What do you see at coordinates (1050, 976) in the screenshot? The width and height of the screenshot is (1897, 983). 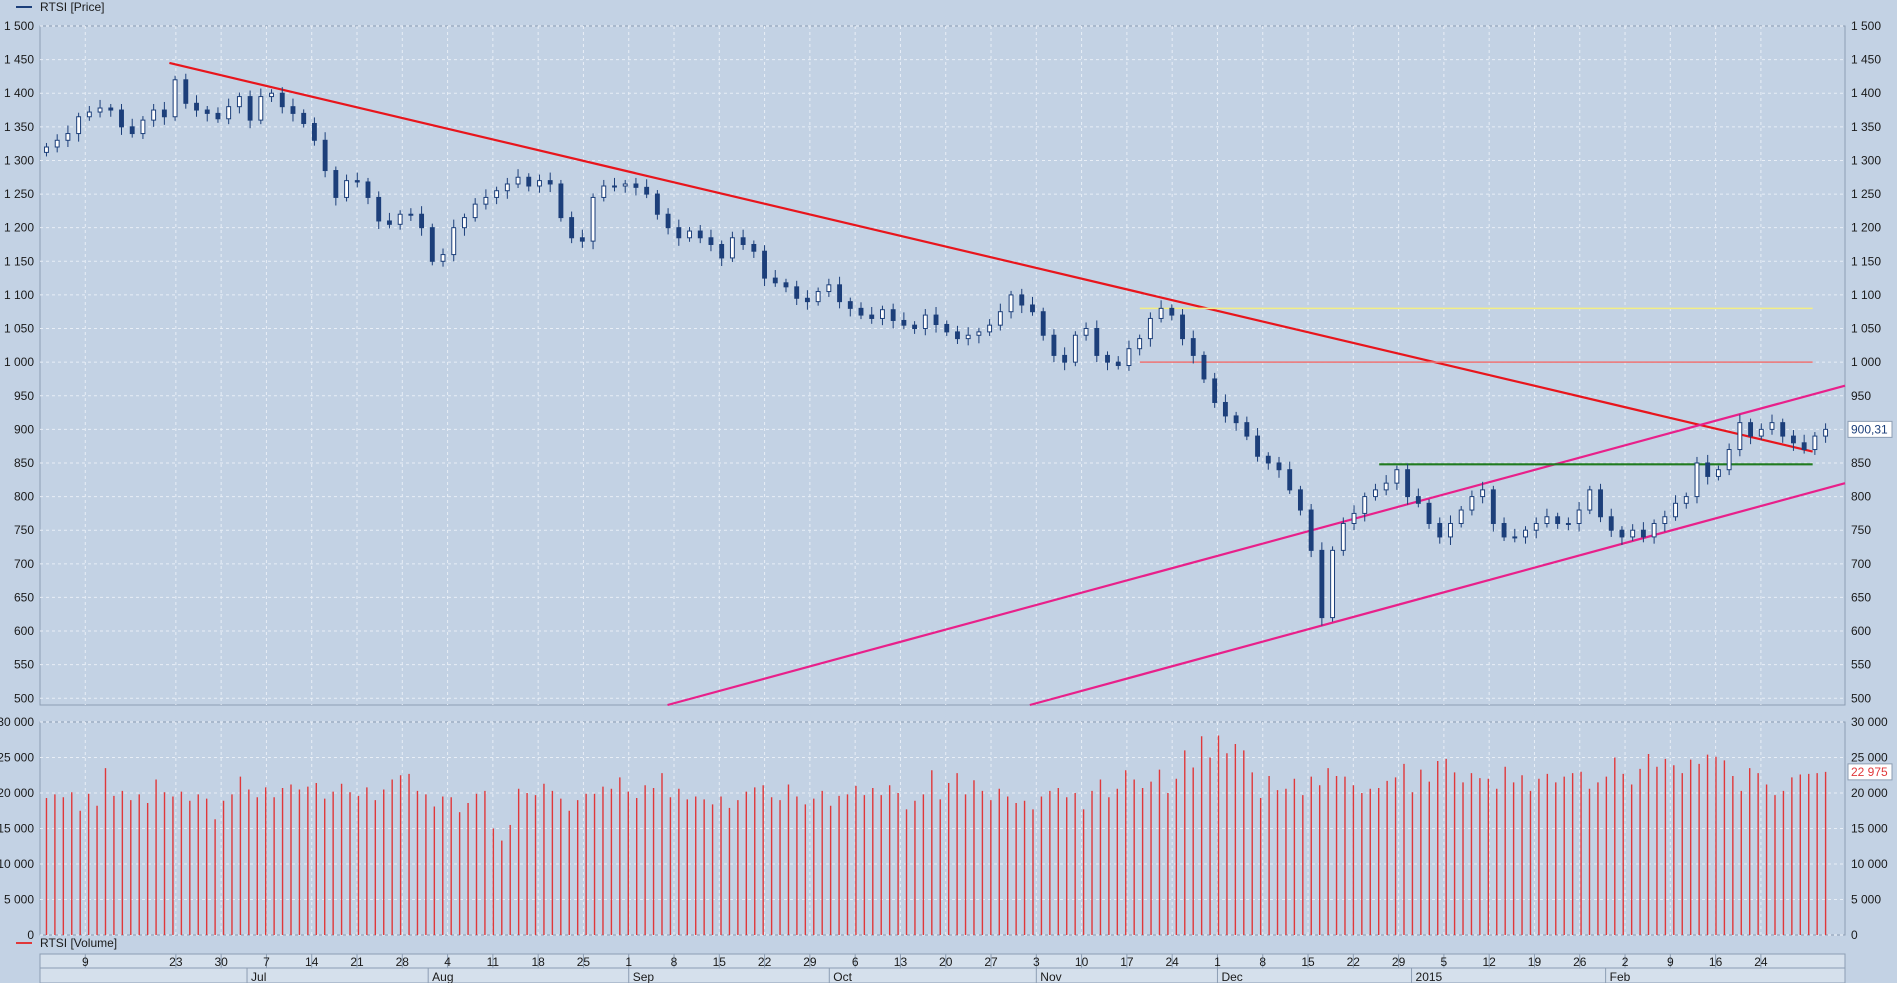 I see `x-month-label: Nov` at bounding box center [1050, 976].